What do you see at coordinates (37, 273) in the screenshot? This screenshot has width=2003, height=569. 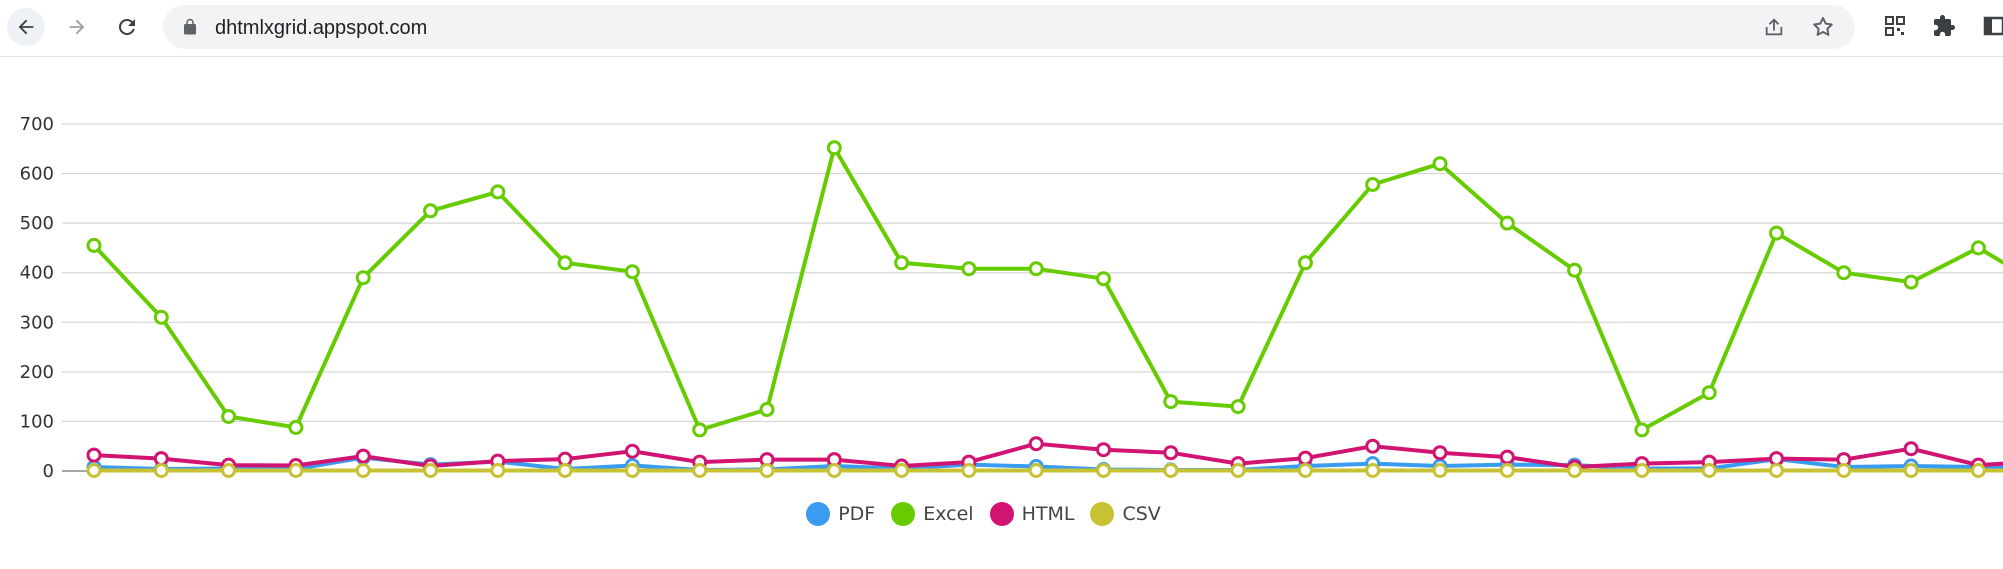 I see `y-tick-label: 400` at bounding box center [37, 273].